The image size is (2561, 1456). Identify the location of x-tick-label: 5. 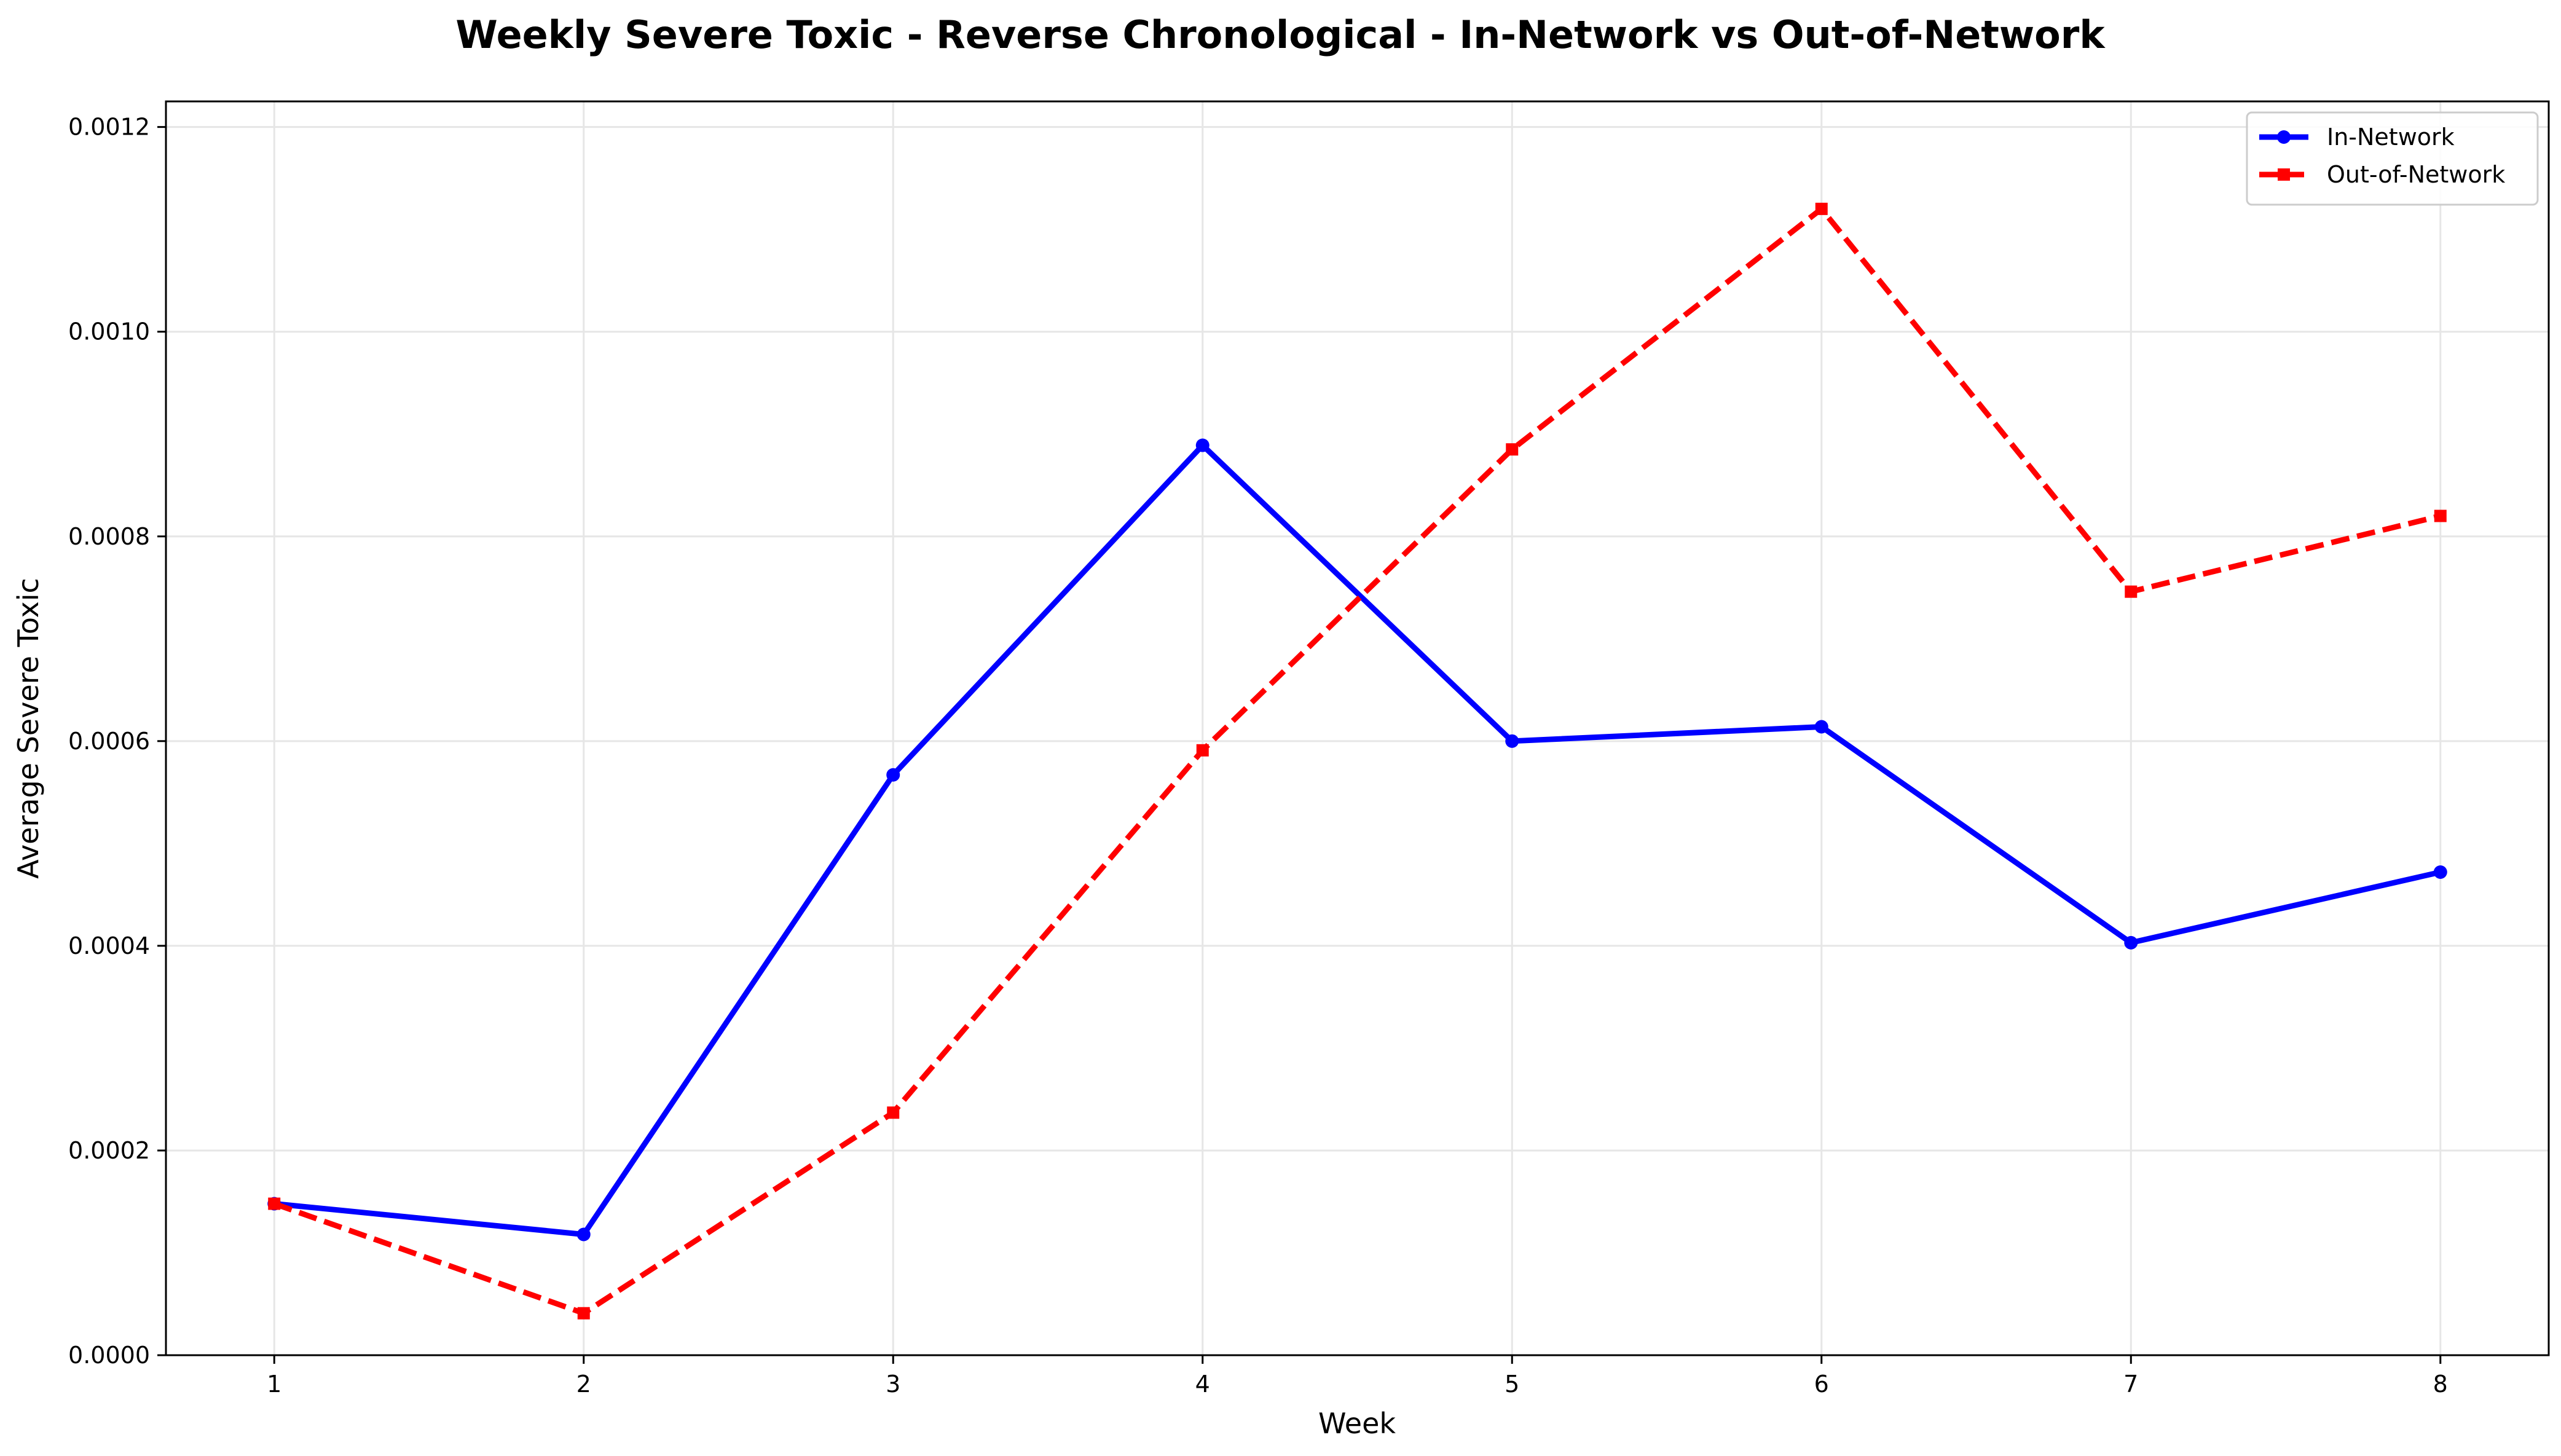
(1512, 1384).